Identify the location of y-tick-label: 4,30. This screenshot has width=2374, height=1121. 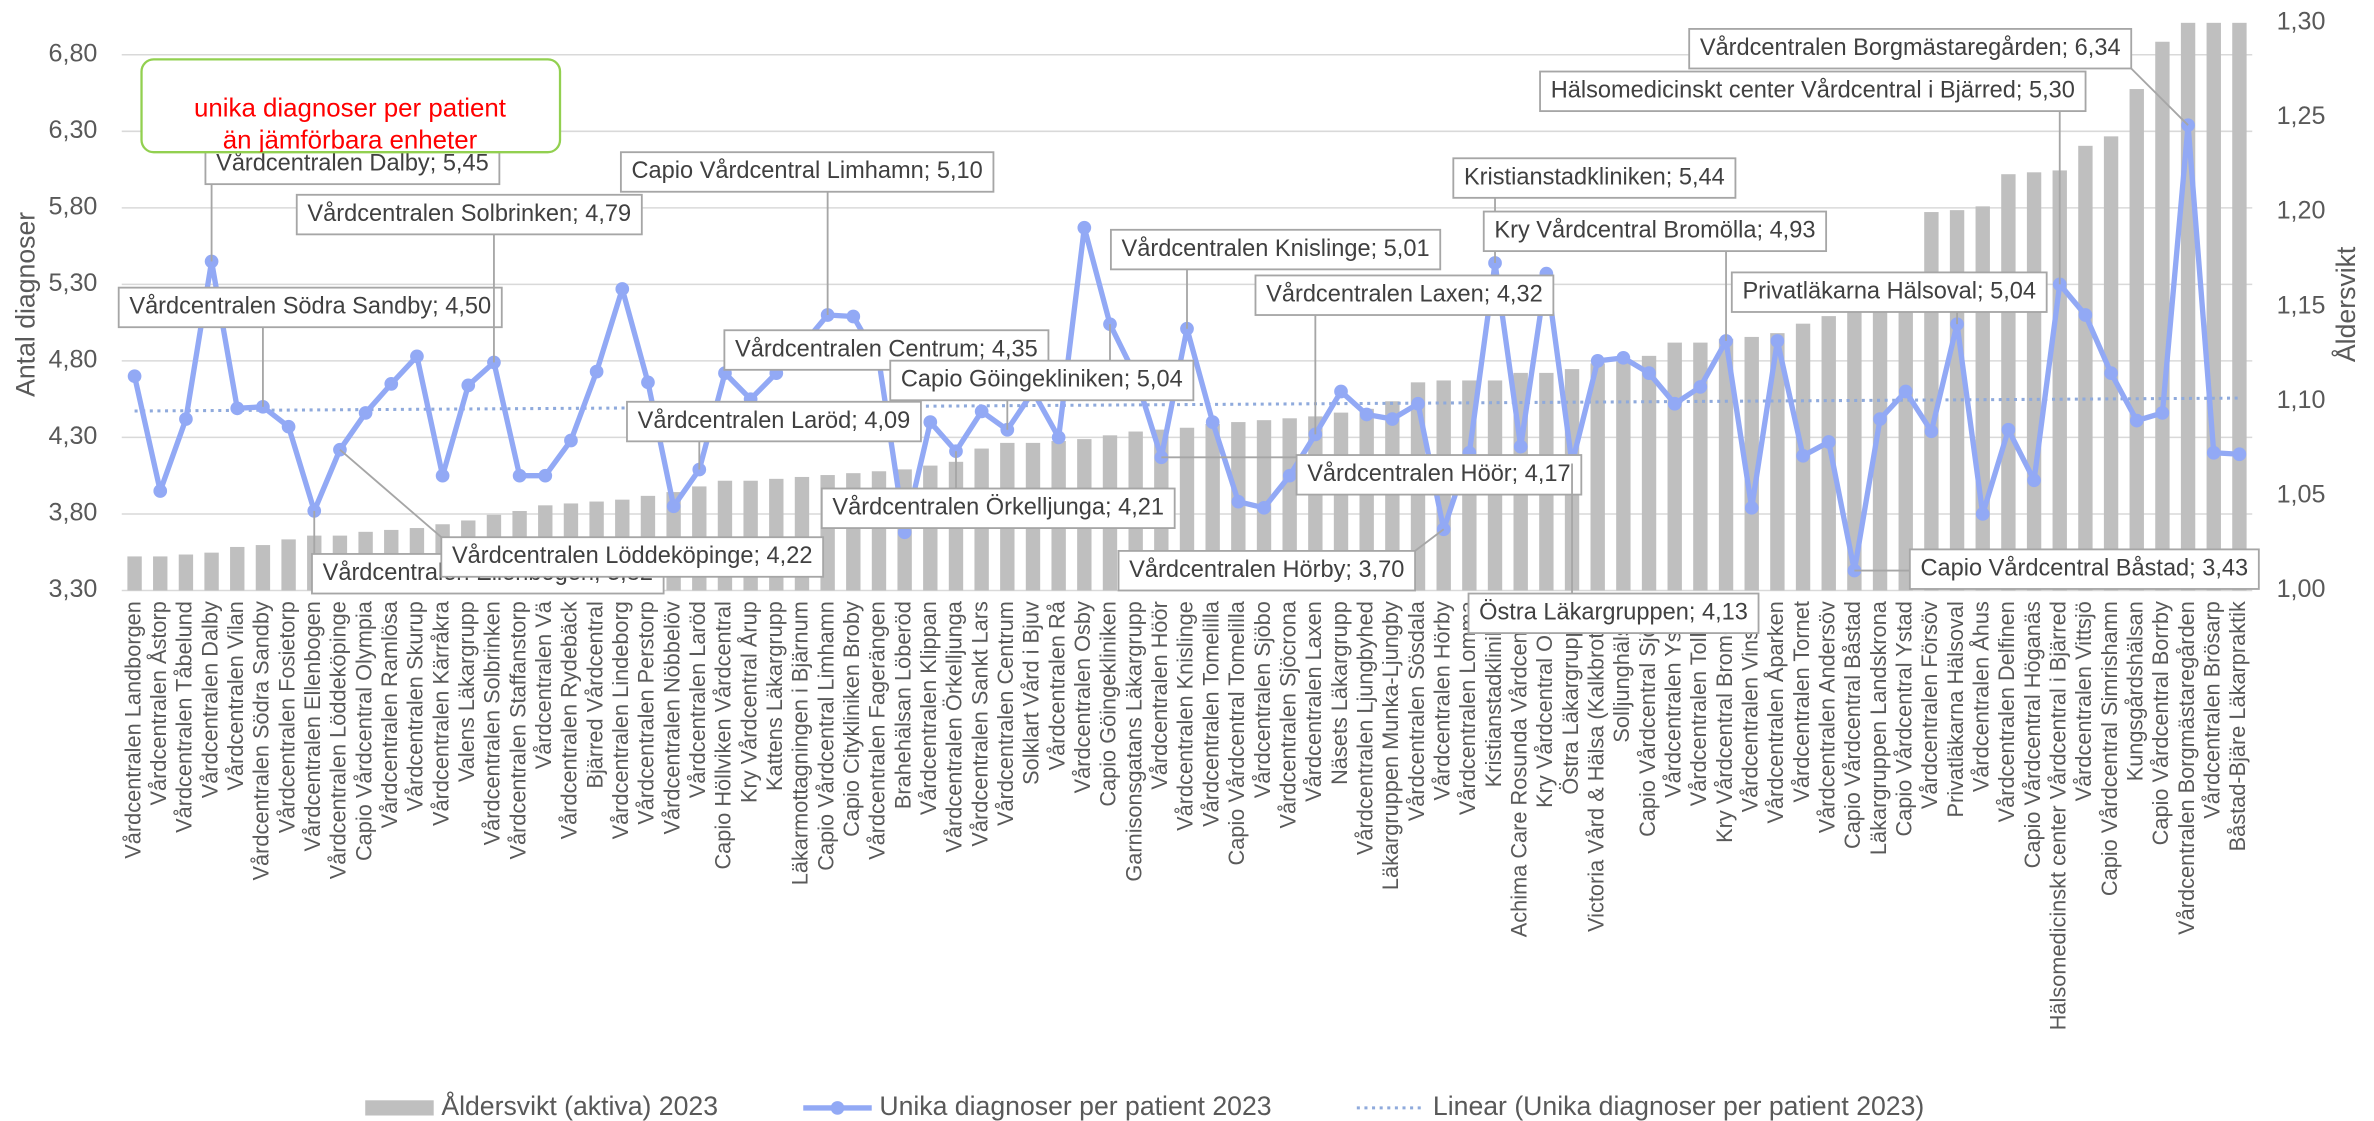
(73, 436).